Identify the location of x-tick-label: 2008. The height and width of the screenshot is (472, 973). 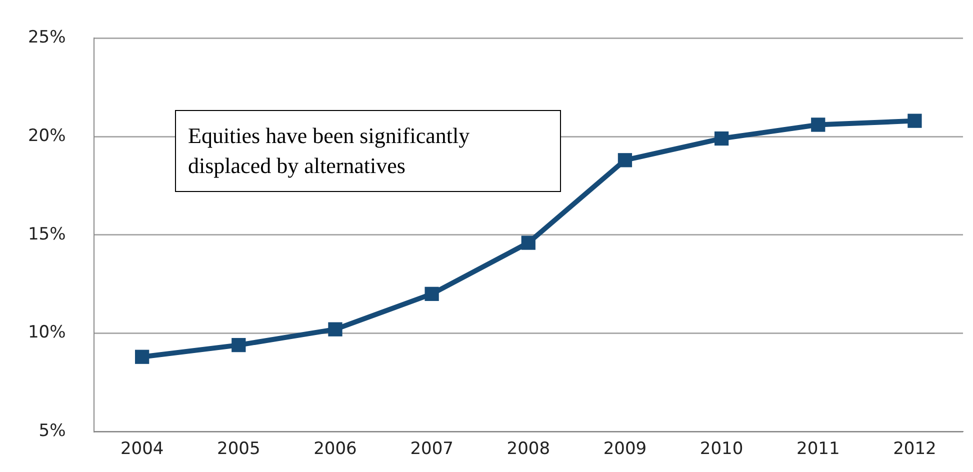
(528, 449).